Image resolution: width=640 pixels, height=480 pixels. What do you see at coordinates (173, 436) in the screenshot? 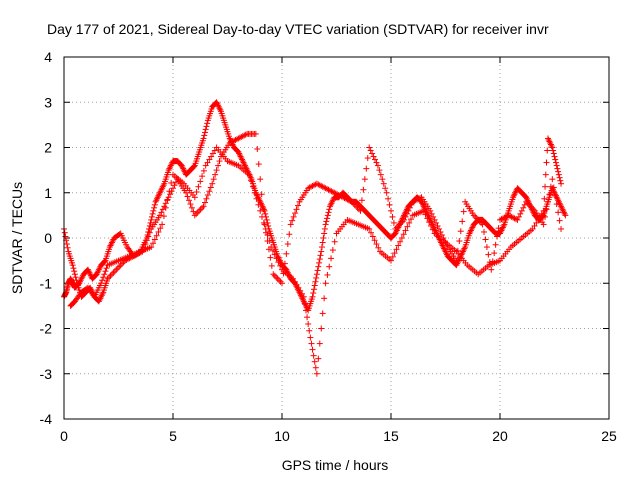
I see `x-tick-label: 5` at bounding box center [173, 436].